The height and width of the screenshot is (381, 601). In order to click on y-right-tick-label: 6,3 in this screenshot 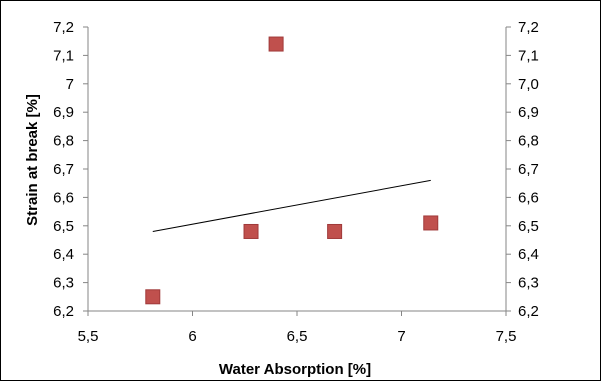, I will do `click(528, 283)`.